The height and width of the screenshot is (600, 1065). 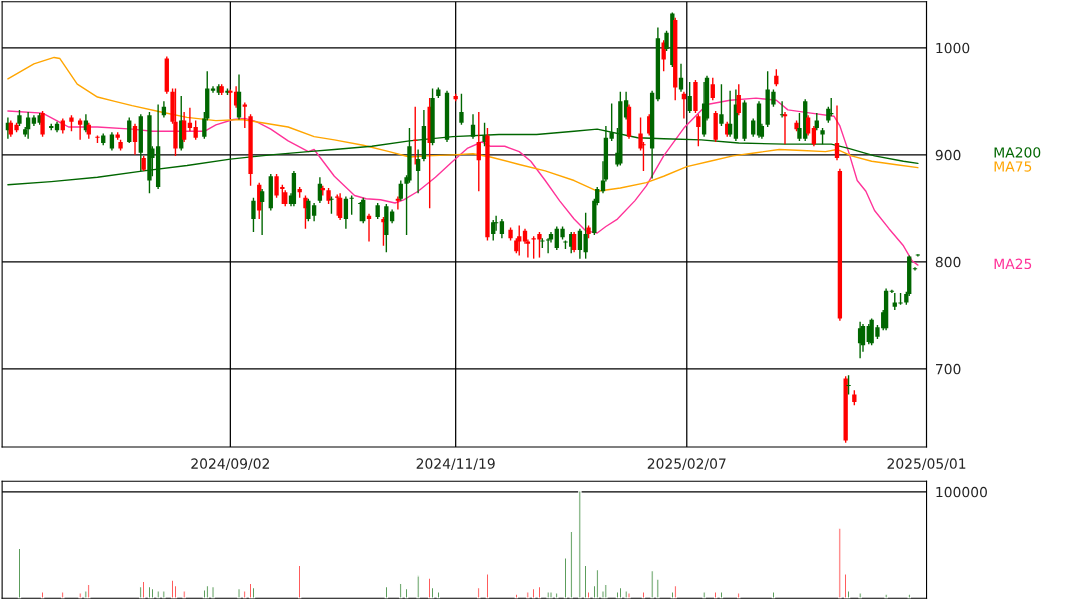 I want to click on text: MA75, so click(x=1013, y=166).